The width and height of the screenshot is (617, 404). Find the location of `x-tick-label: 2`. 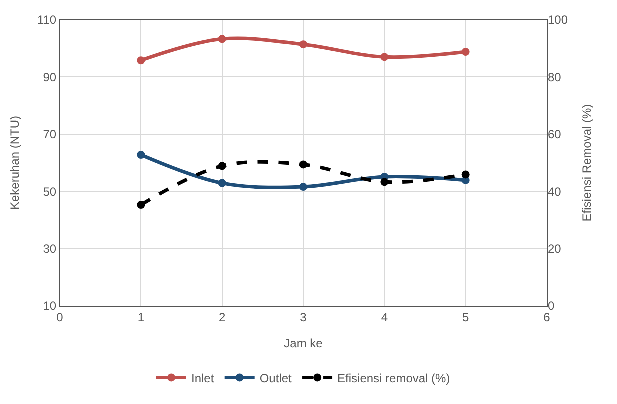

x-tick-label: 2 is located at coordinates (222, 317).